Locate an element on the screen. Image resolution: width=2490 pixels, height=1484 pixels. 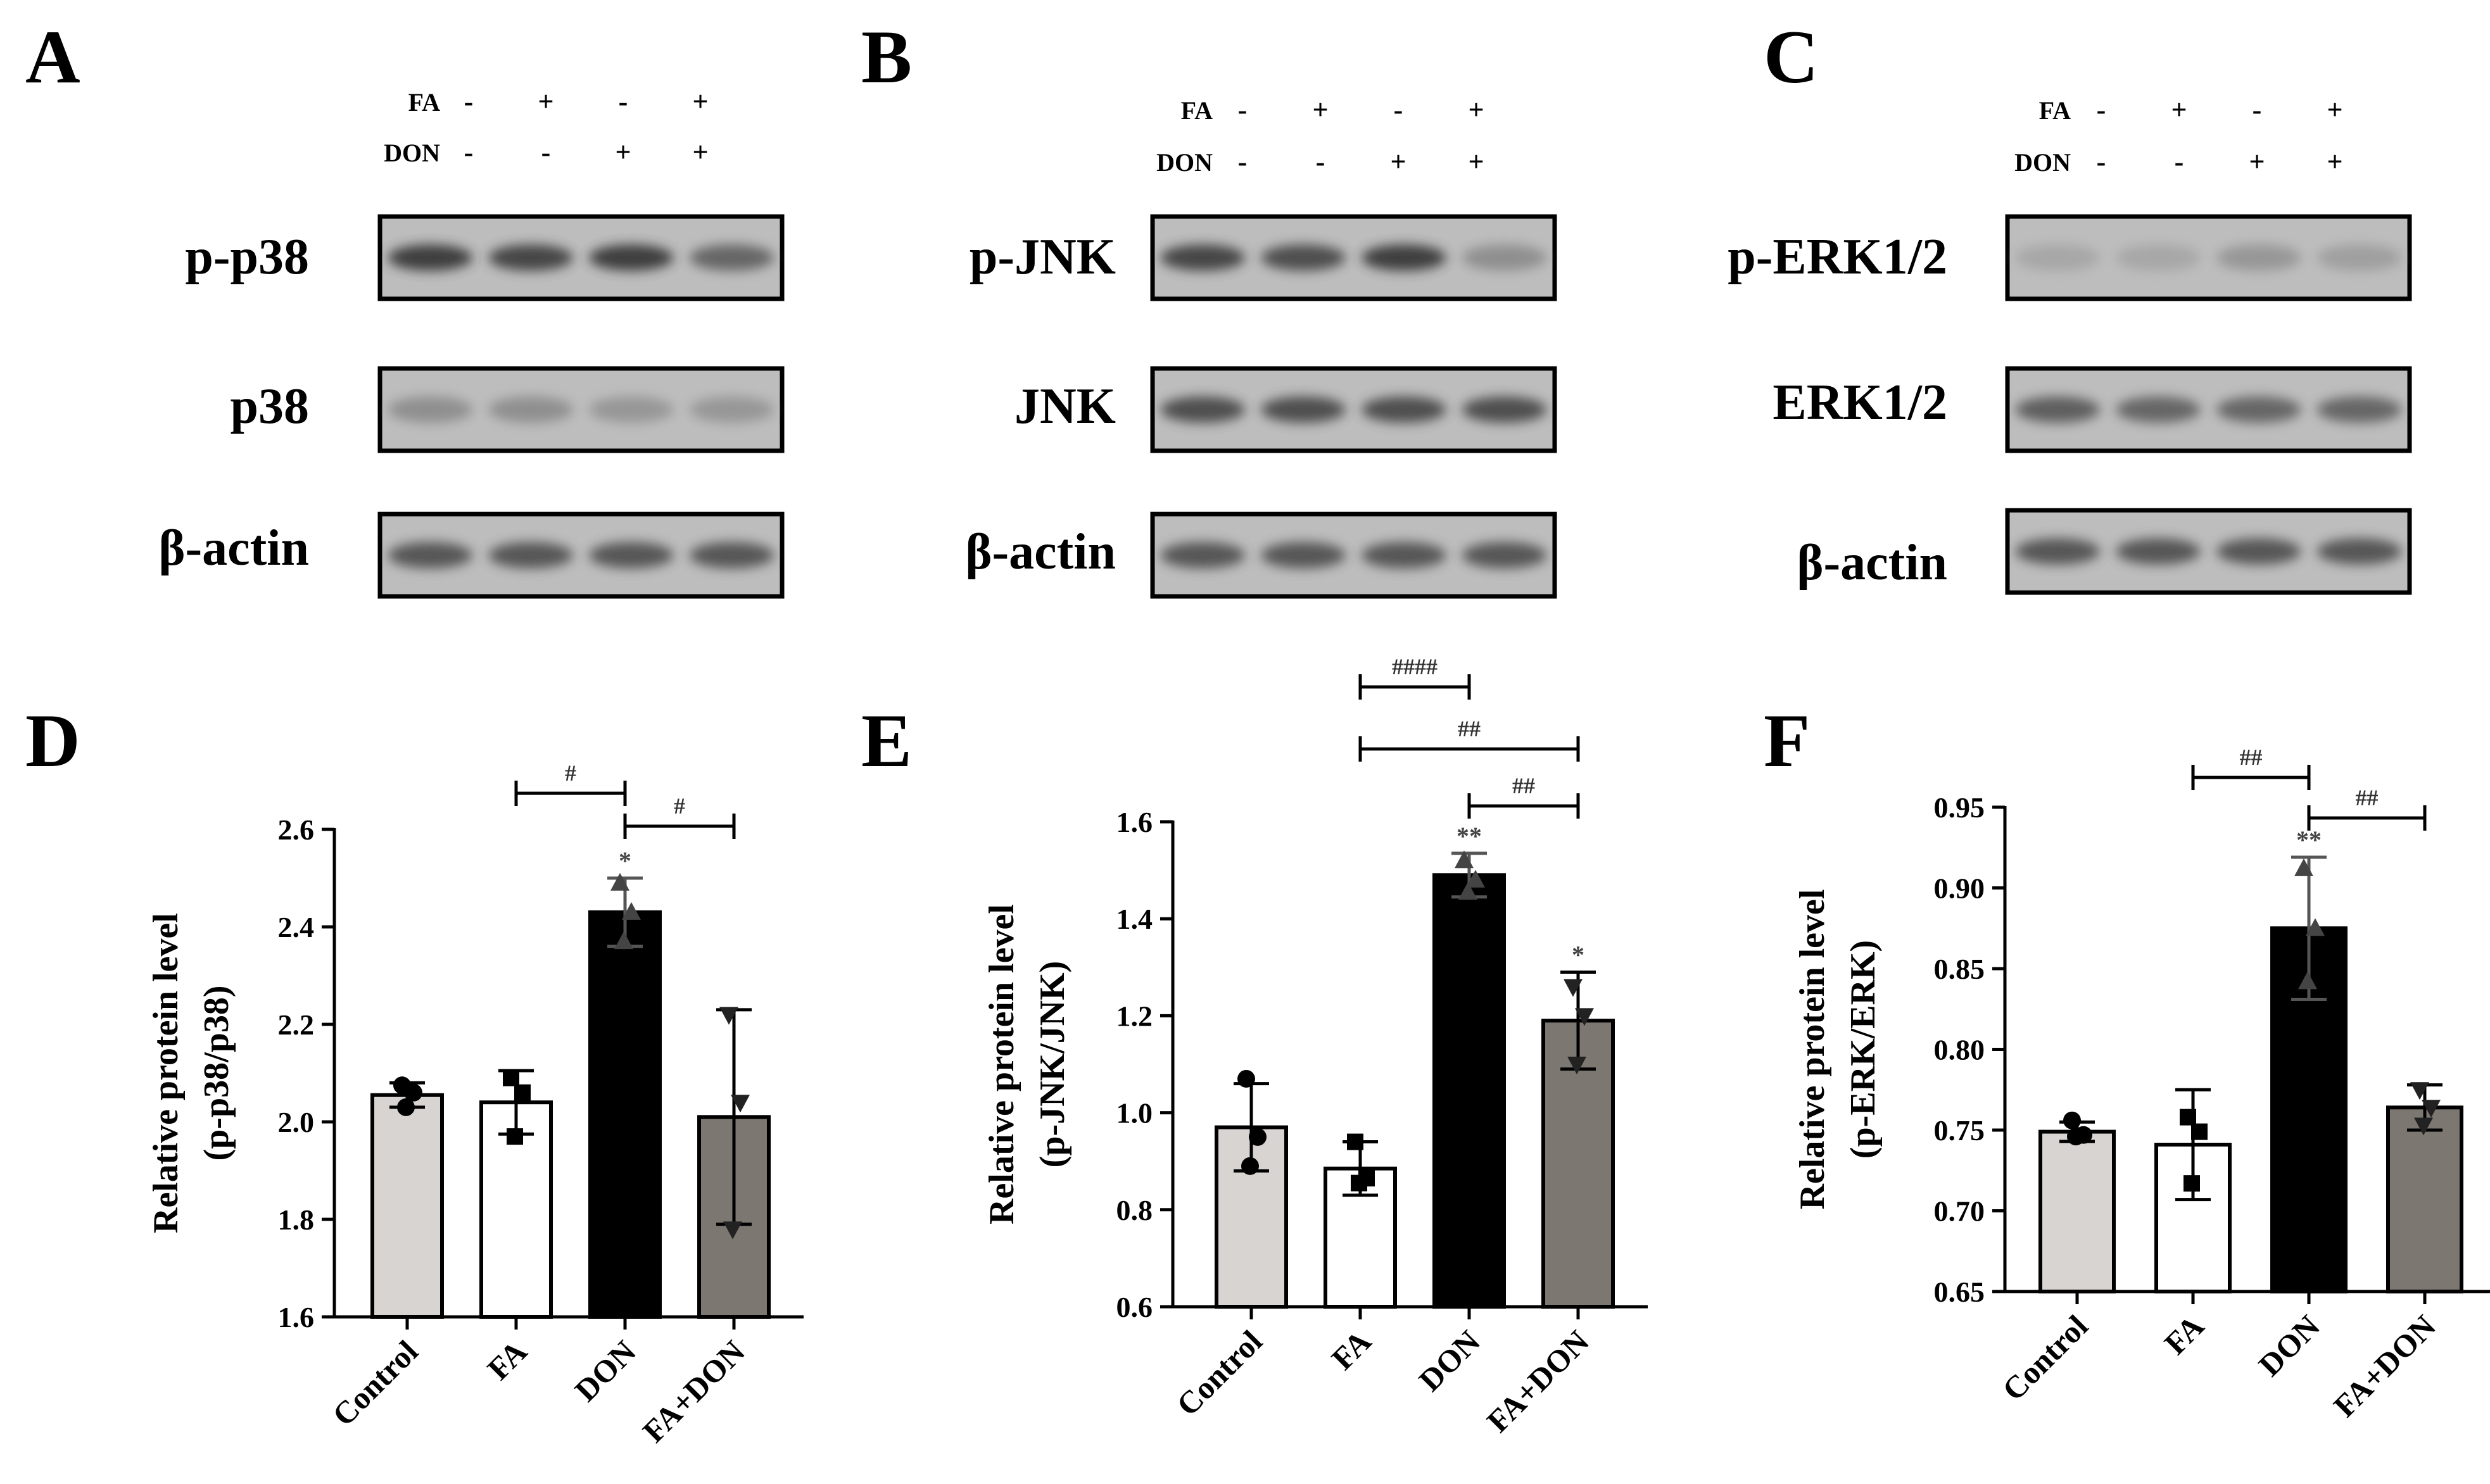
y-tick-label: 1.0 is located at coordinates (1134, 1113).